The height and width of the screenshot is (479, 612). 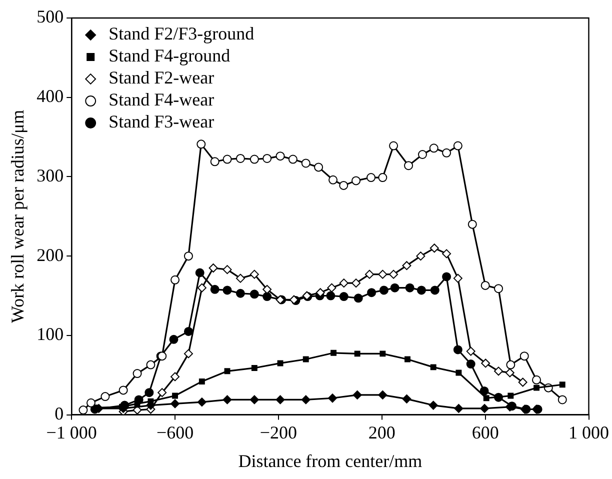 I want to click on x-axis-title: Distance from center/mm, so click(x=330, y=460).